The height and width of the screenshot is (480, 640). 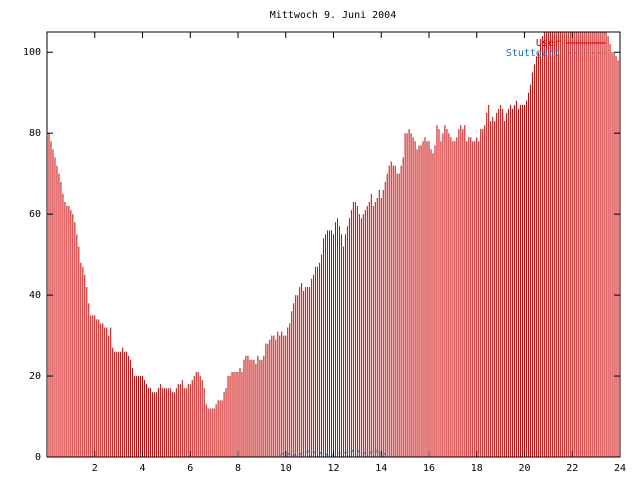 I want to click on x-tick-label: 18, so click(x=477, y=468).